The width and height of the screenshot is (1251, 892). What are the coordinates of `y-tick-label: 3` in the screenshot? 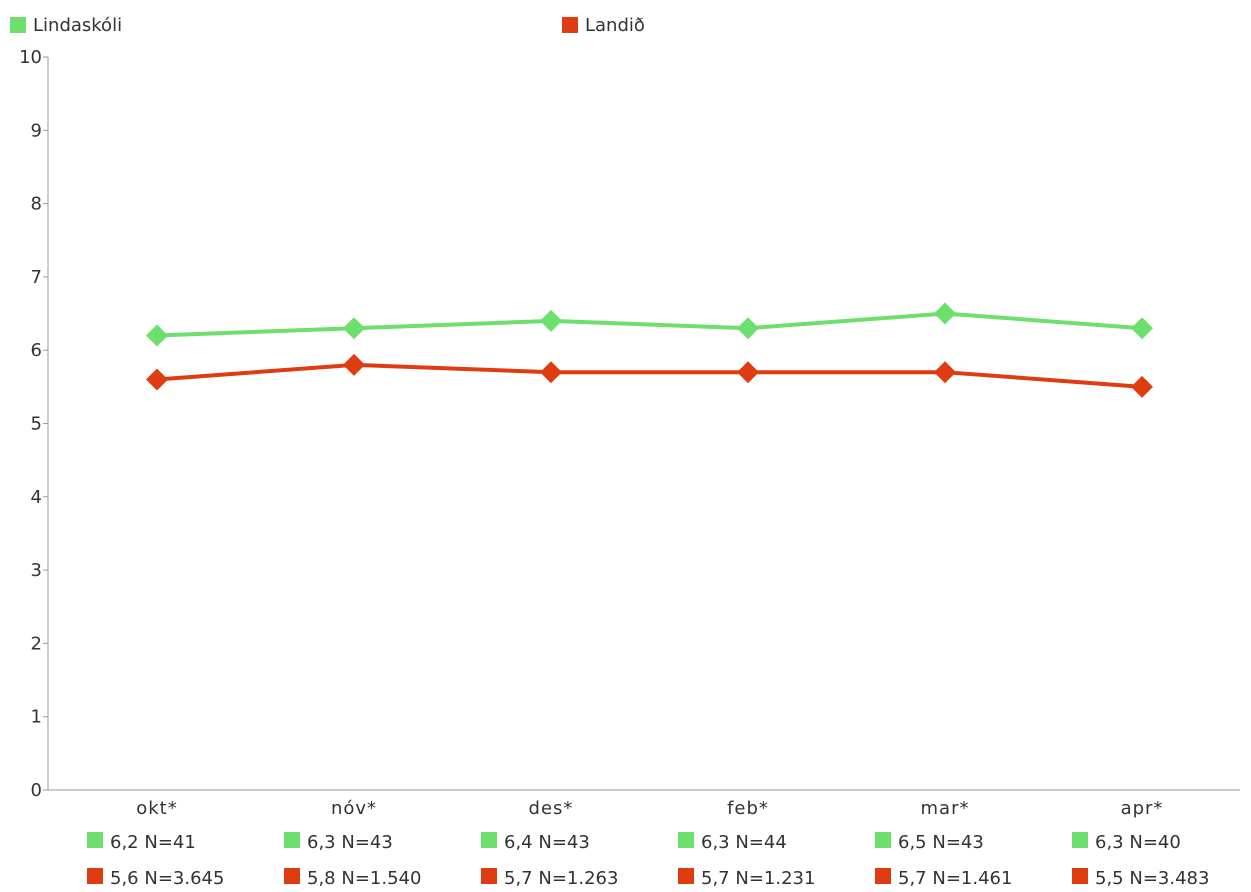 It's located at (36, 570).